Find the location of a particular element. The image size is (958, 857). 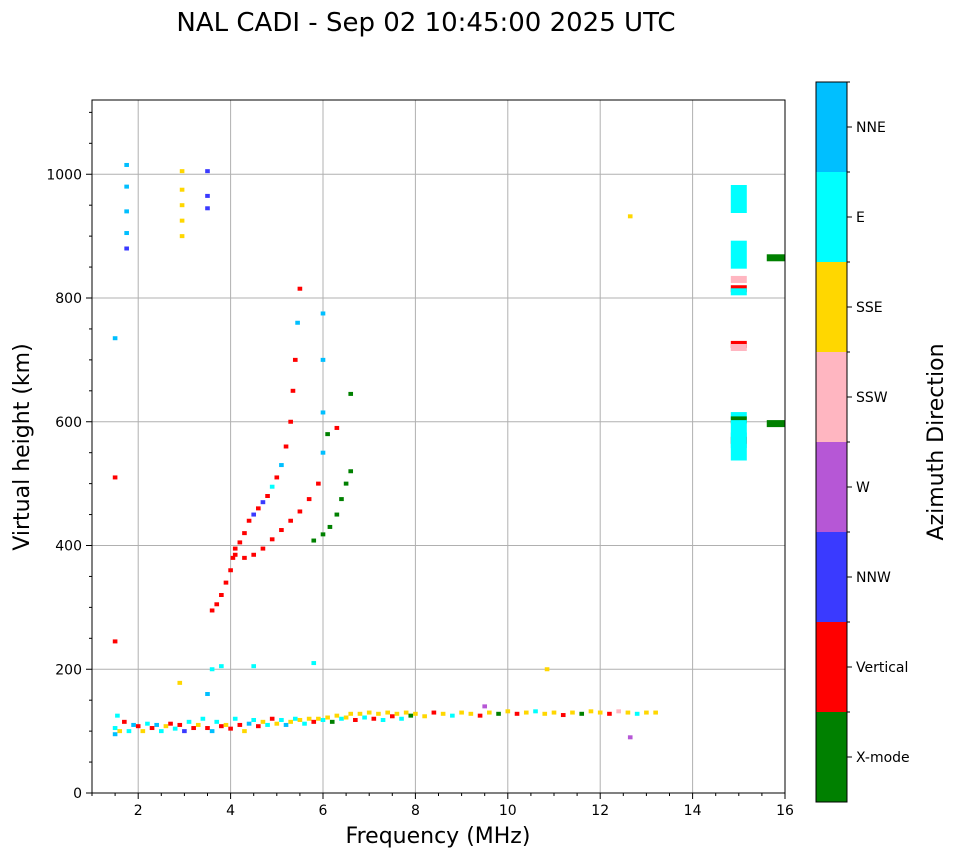

x-axis-label: Frequency (MHz) is located at coordinates (438, 836).